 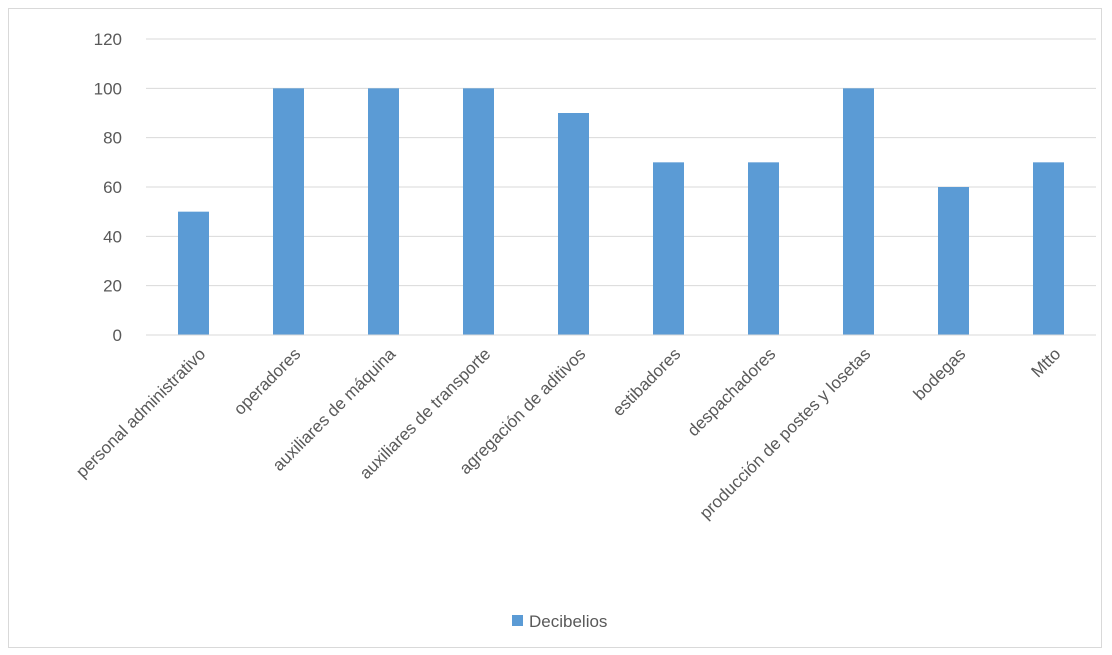 I want to click on y-axis-ticks: 0 20 40 60 80 100 120, so click(x=108, y=187).